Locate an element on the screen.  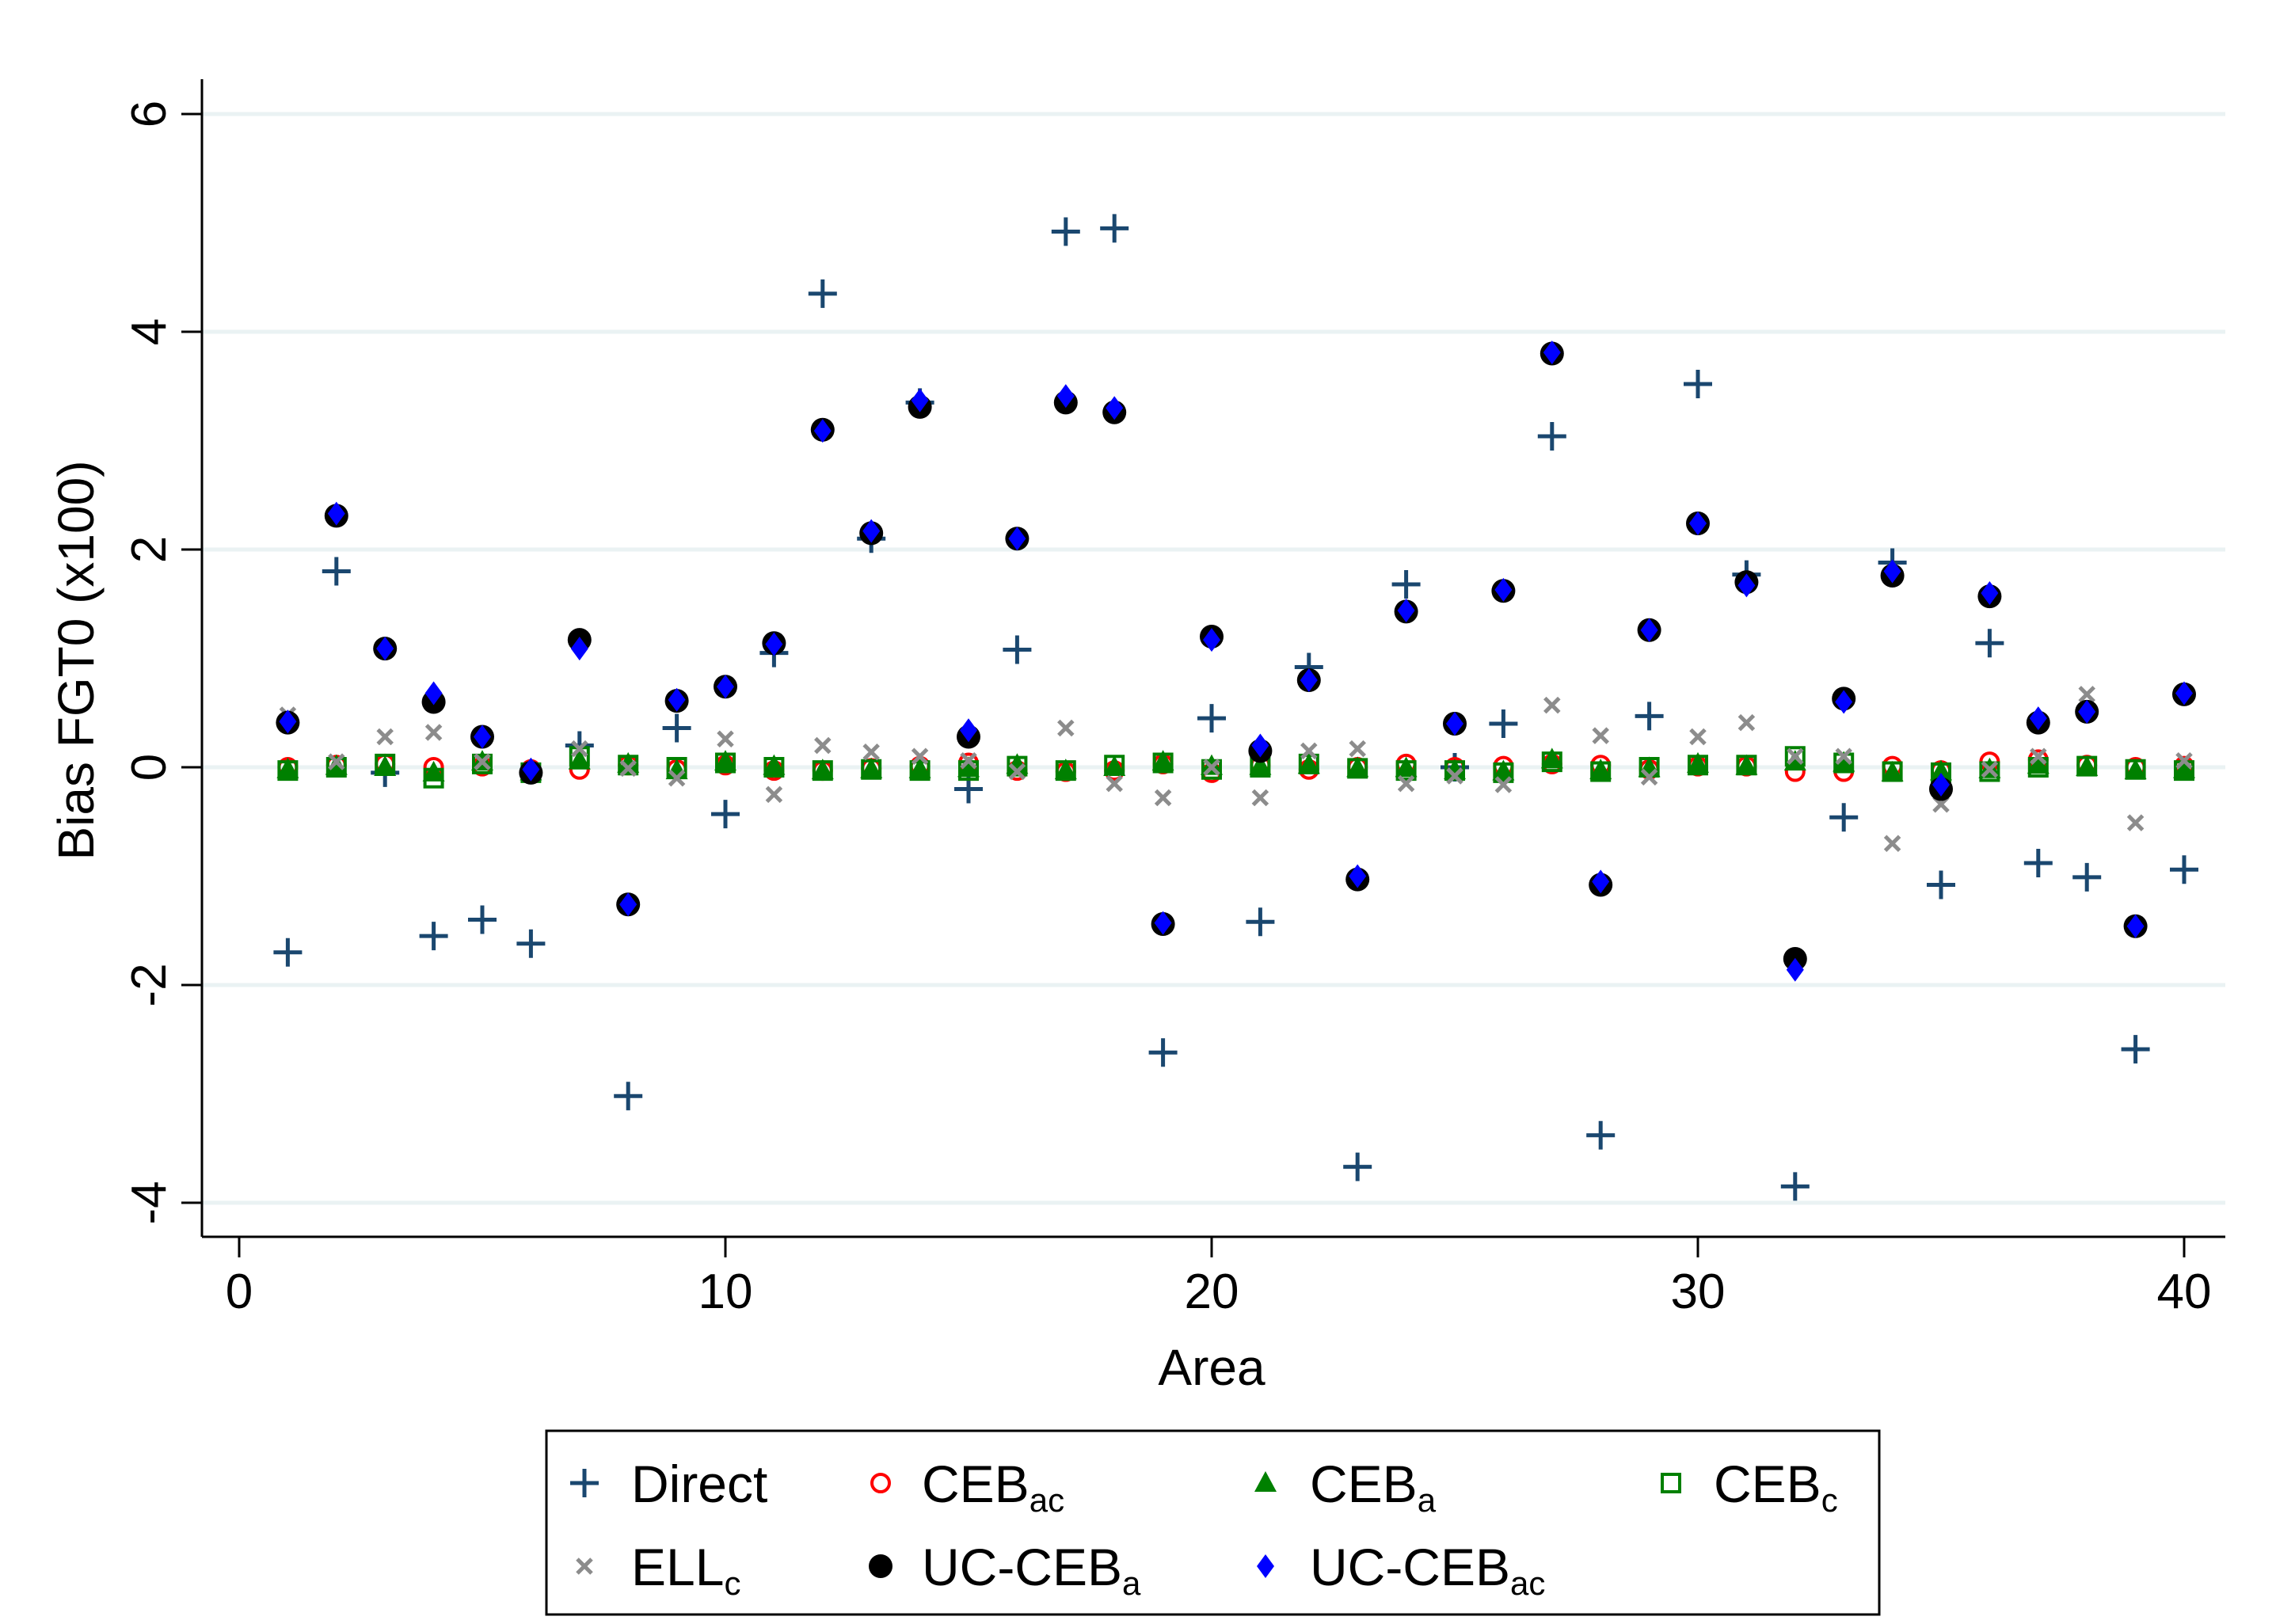
y-tick-label: -2 is located at coordinates (149, 984).